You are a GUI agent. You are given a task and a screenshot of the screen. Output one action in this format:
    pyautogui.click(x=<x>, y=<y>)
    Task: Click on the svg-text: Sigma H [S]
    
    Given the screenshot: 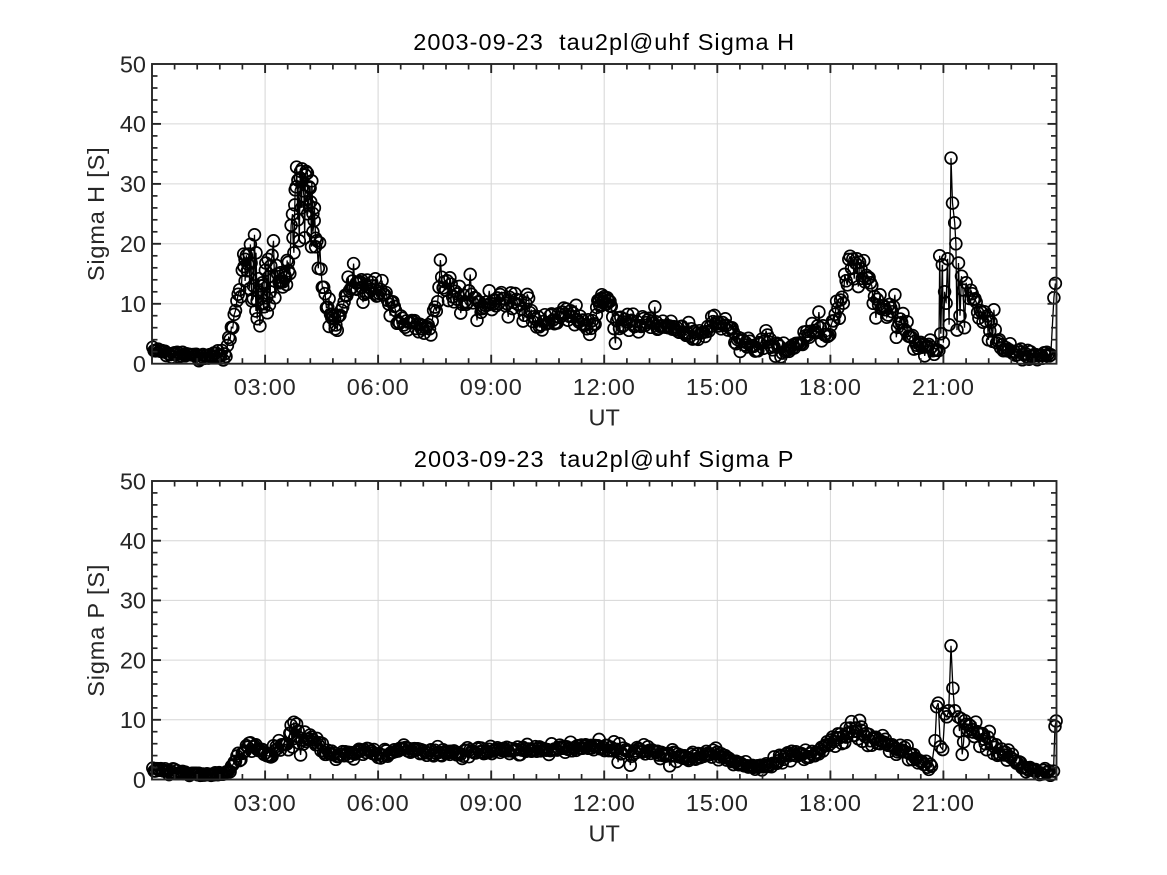 What is the action you would take?
    pyautogui.click(x=96, y=213)
    